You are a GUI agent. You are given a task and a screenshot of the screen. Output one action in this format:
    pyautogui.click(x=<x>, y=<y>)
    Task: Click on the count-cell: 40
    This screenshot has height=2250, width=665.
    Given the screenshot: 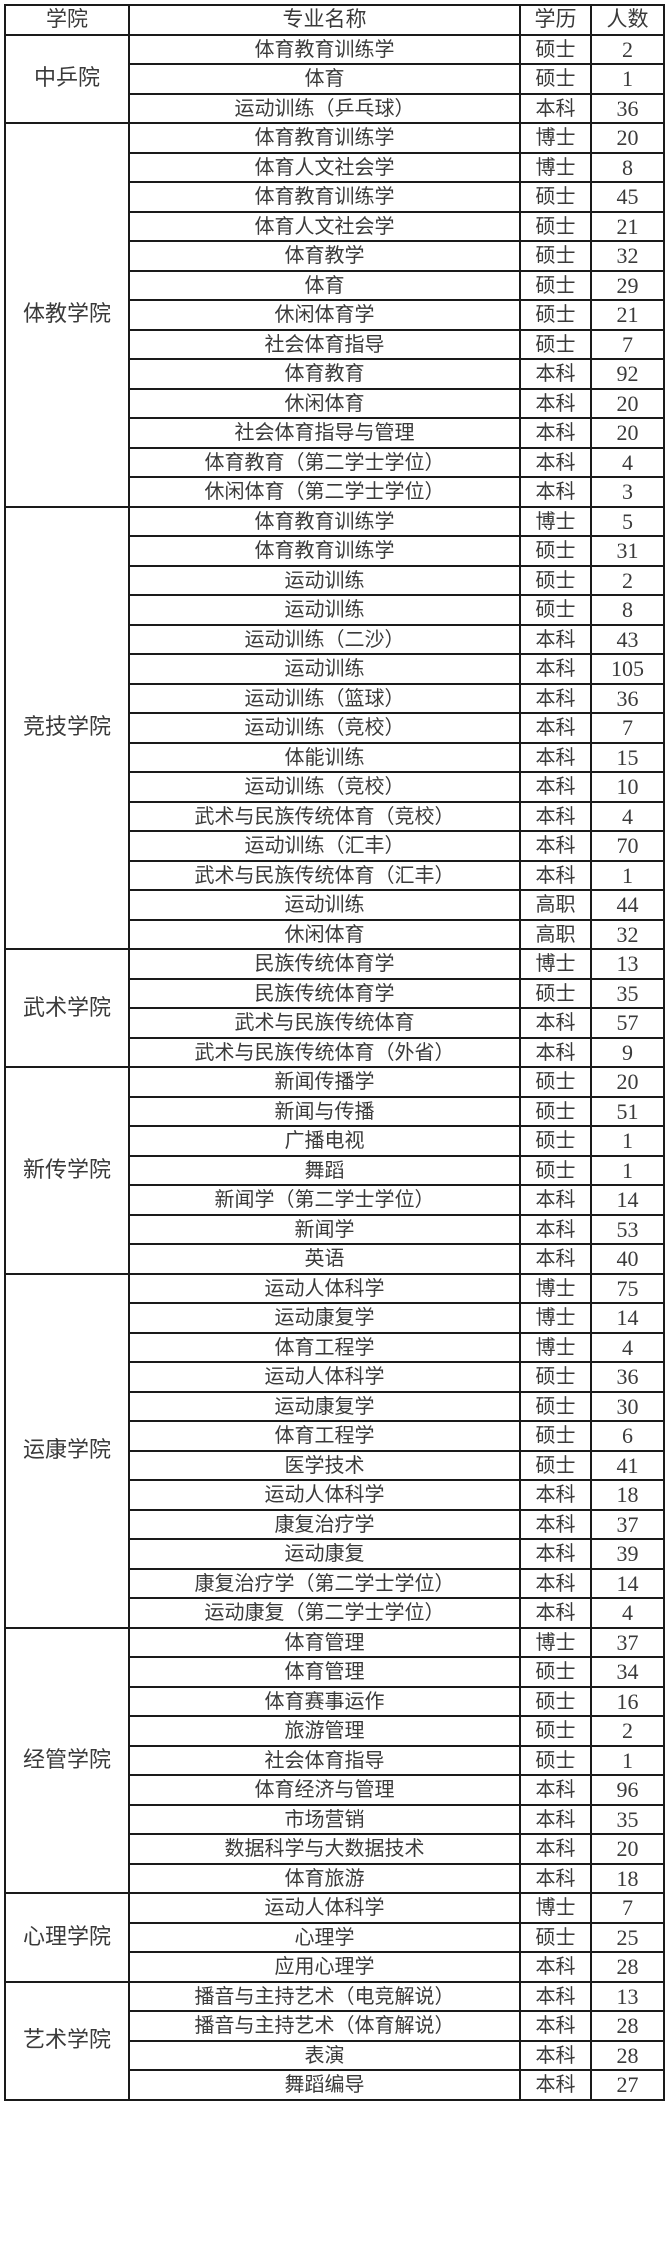 What is the action you would take?
    pyautogui.click(x=627, y=1259)
    